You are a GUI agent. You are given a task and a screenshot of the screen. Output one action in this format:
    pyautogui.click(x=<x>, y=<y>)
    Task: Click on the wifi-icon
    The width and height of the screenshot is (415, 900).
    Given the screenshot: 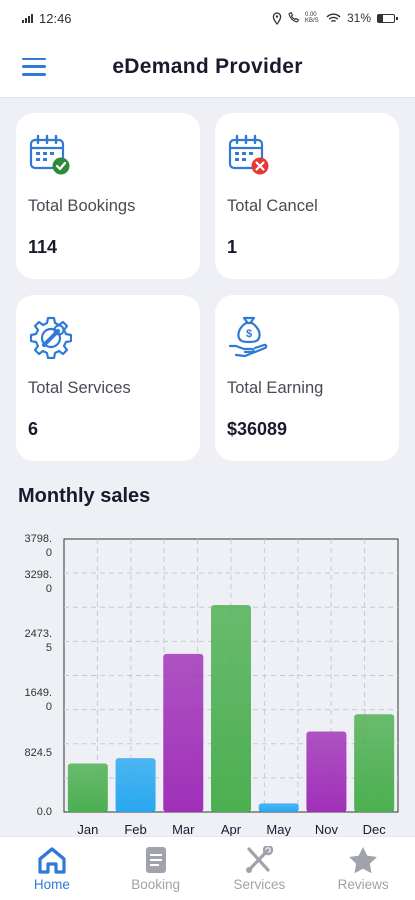 What is the action you would take?
    pyautogui.click(x=333, y=17)
    